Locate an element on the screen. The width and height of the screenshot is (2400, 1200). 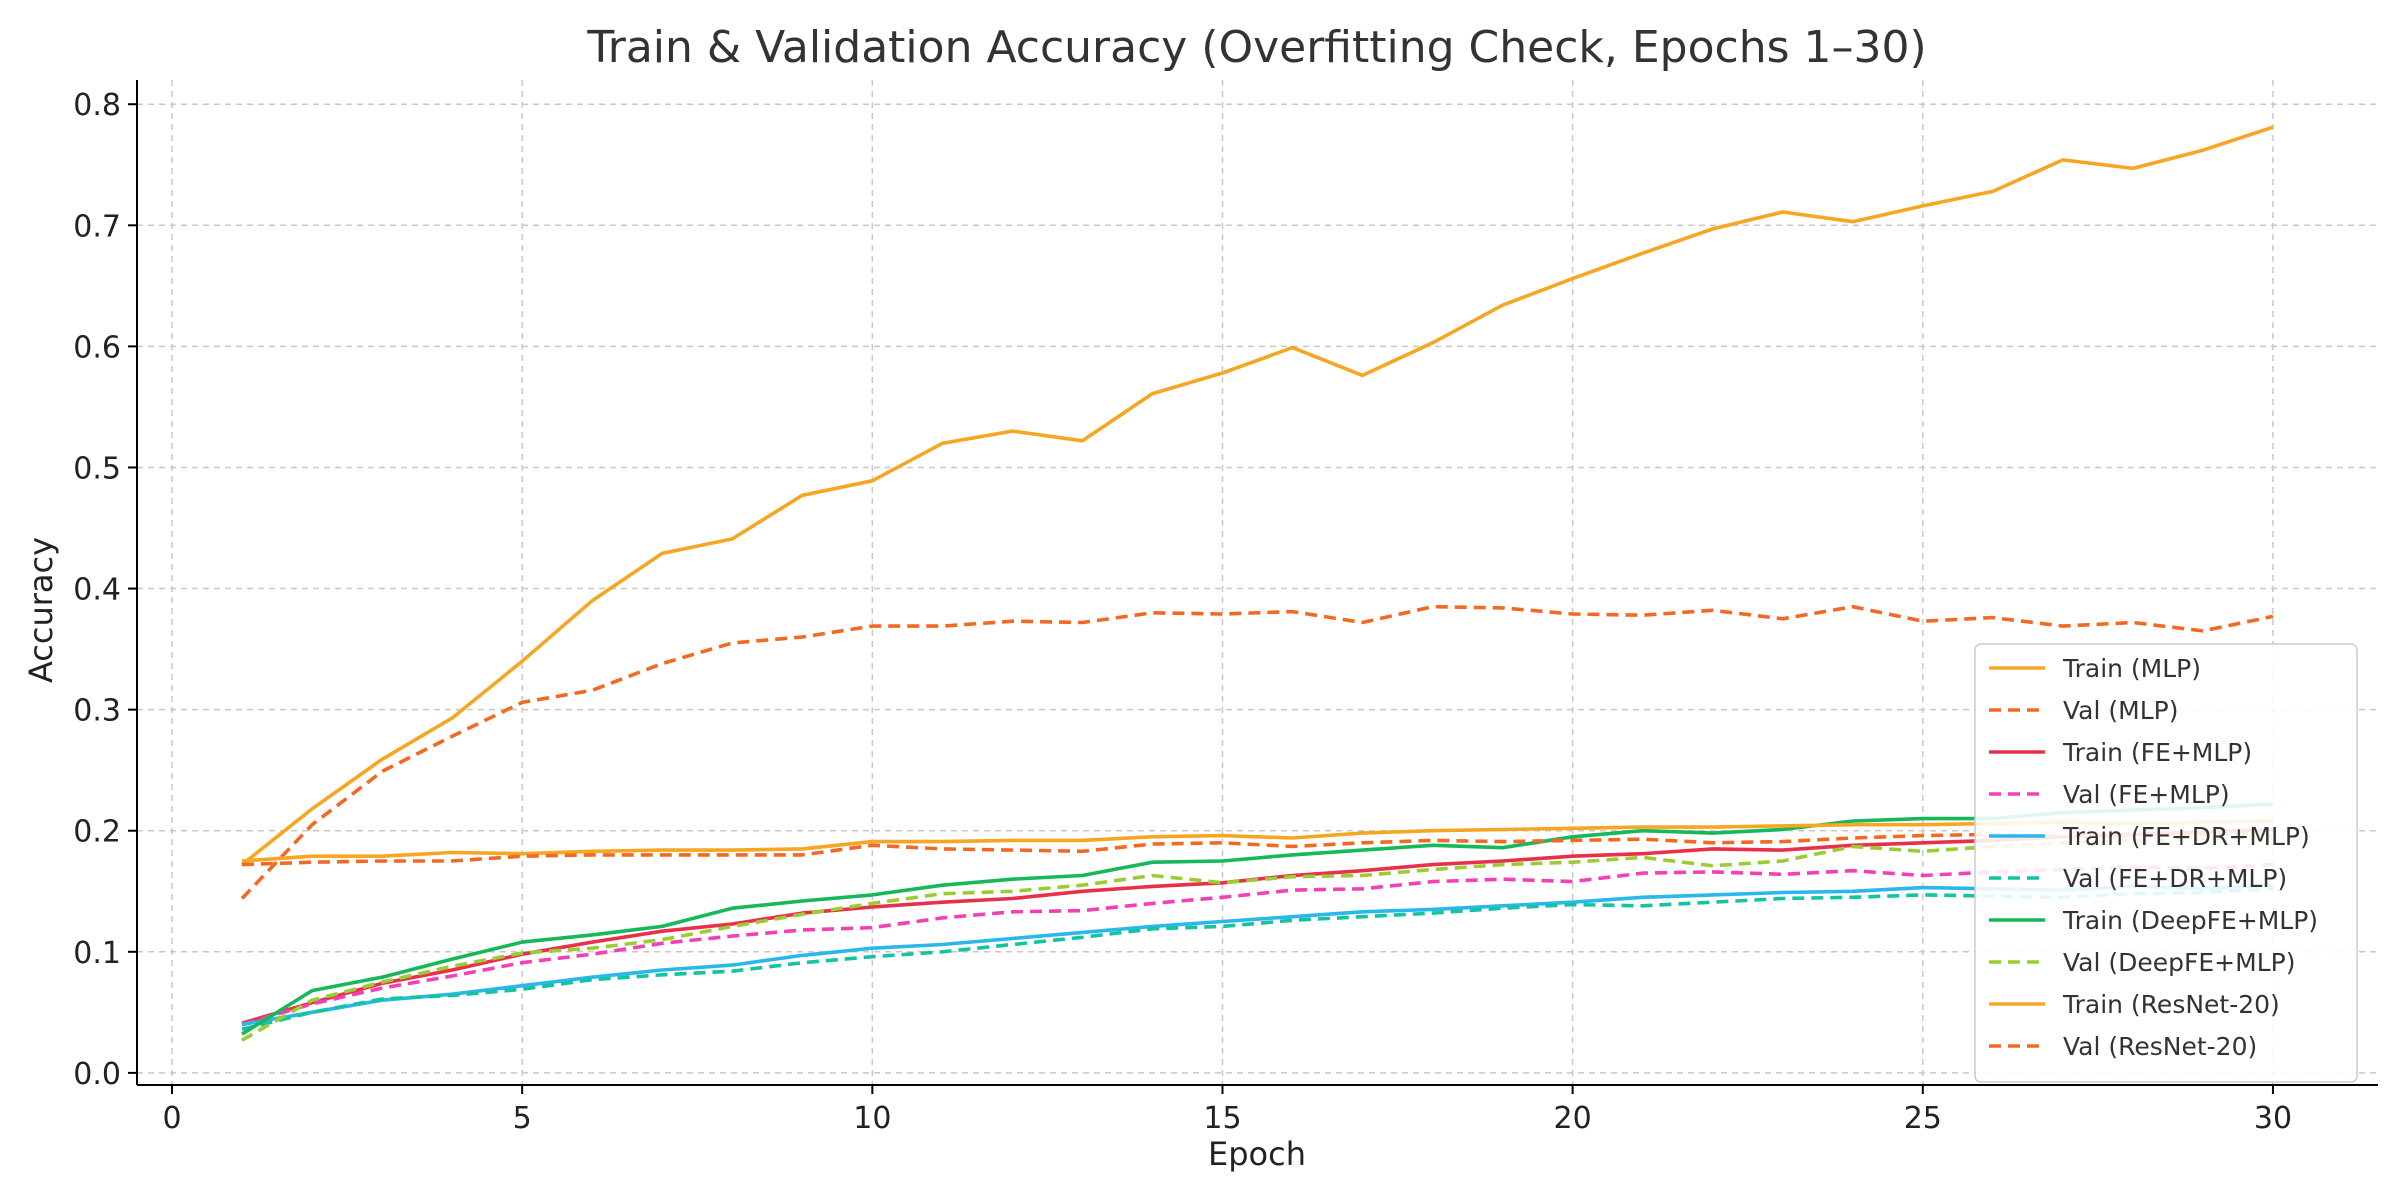
y-tick-label: 0.3 is located at coordinates (97, 711).